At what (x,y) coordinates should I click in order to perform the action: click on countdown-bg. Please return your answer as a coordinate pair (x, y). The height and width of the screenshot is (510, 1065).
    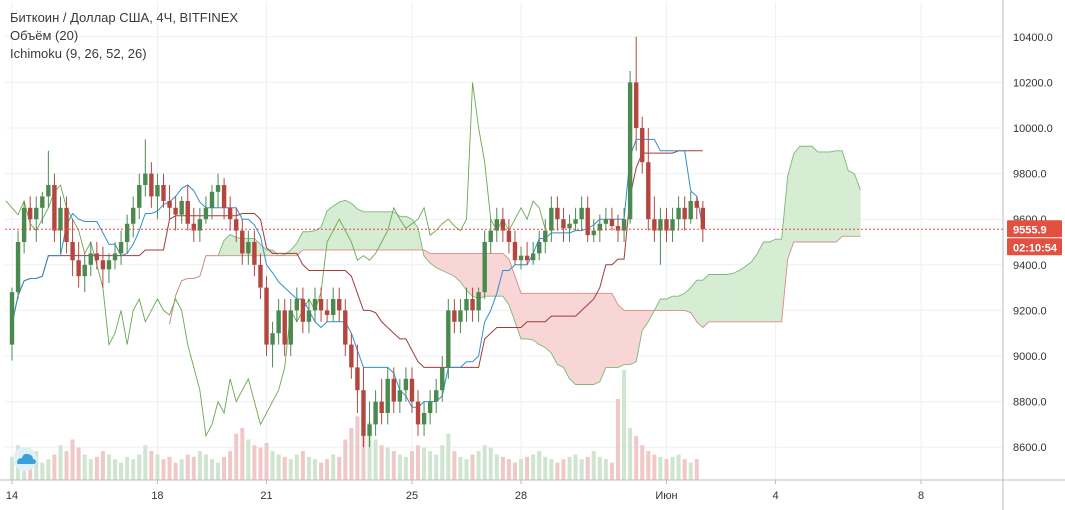
    Looking at the image, I should click on (1034, 247).